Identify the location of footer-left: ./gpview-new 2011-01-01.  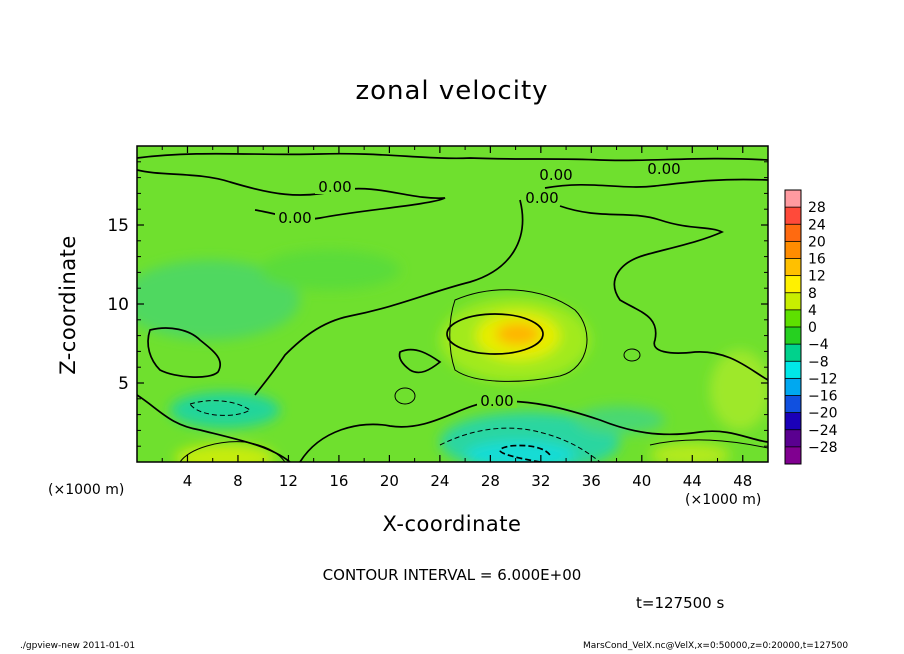
(78, 646).